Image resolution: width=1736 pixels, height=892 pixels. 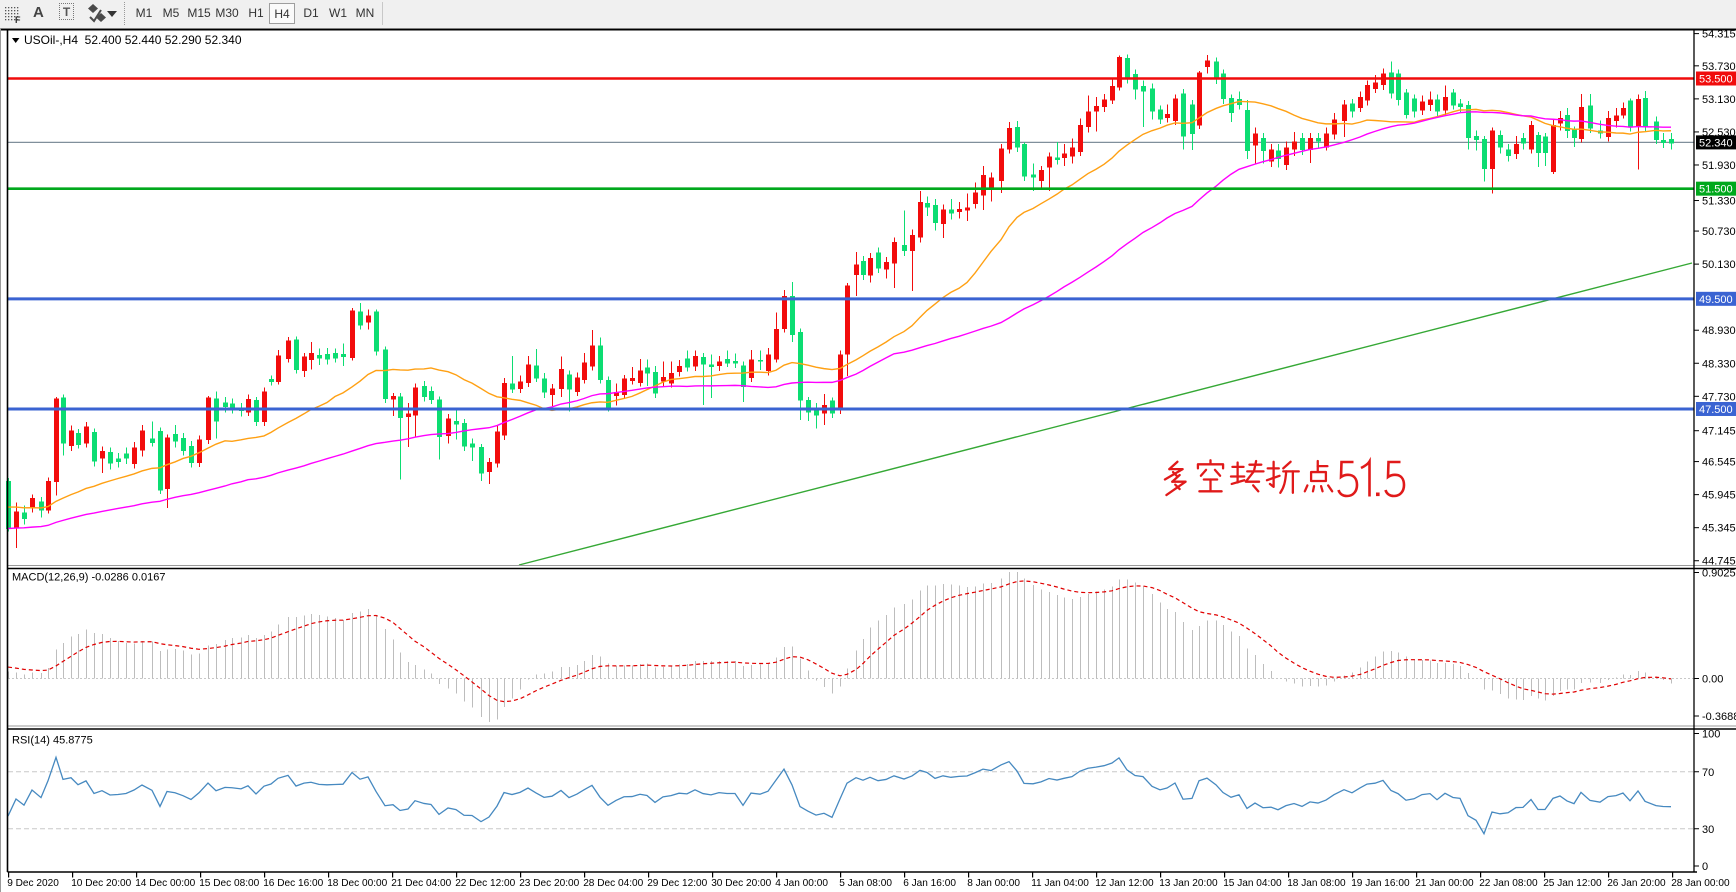 I want to click on svg-text: 0.9025, so click(x=1719, y=574).